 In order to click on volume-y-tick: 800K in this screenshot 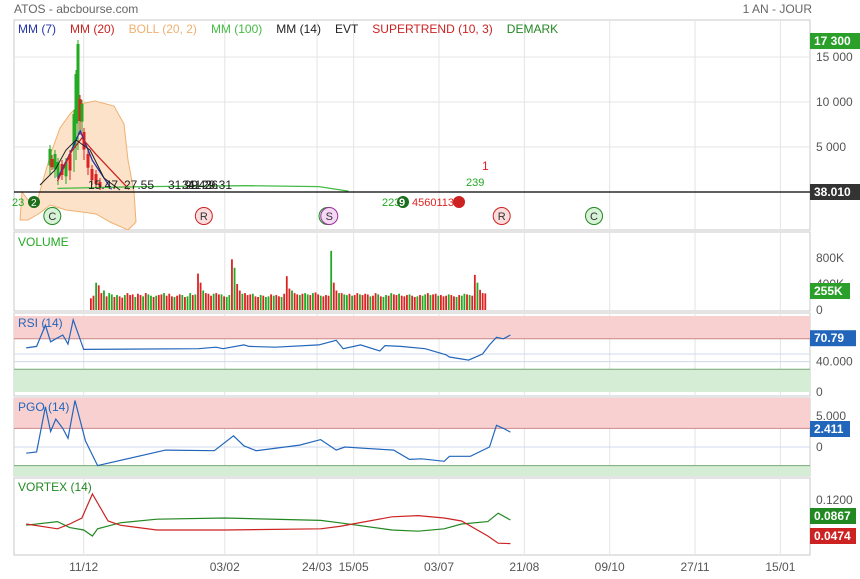, I will do `click(830, 258)`.